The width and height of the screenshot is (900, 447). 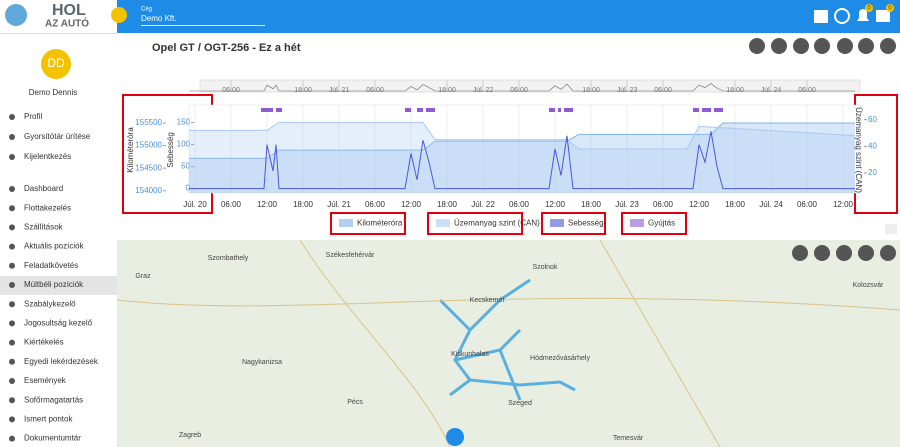 I want to click on area, so click(x=522, y=157).